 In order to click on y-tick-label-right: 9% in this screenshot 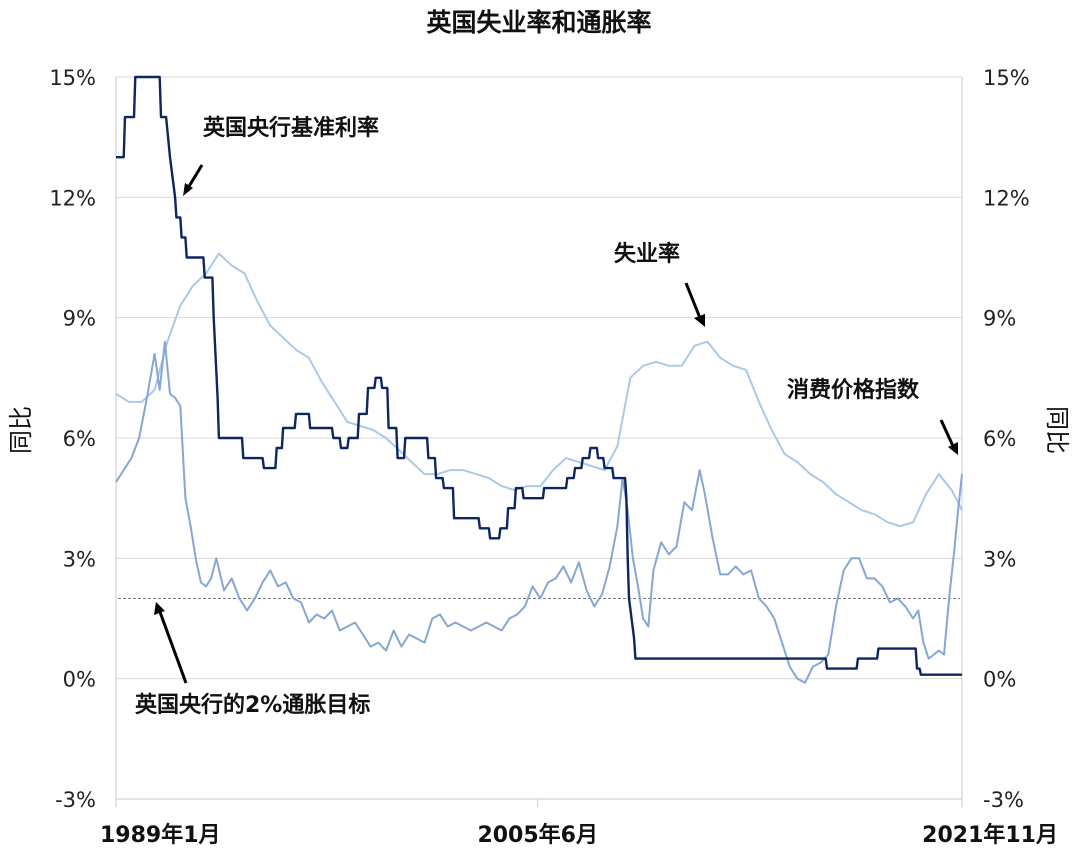, I will do `click(999, 319)`.